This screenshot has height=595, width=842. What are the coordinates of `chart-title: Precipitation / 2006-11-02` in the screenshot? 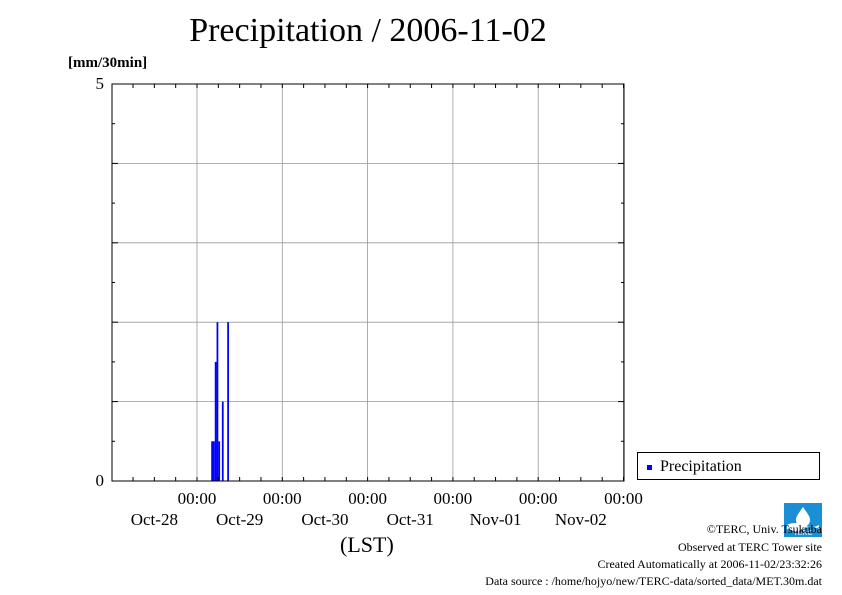 It's located at (368, 30).